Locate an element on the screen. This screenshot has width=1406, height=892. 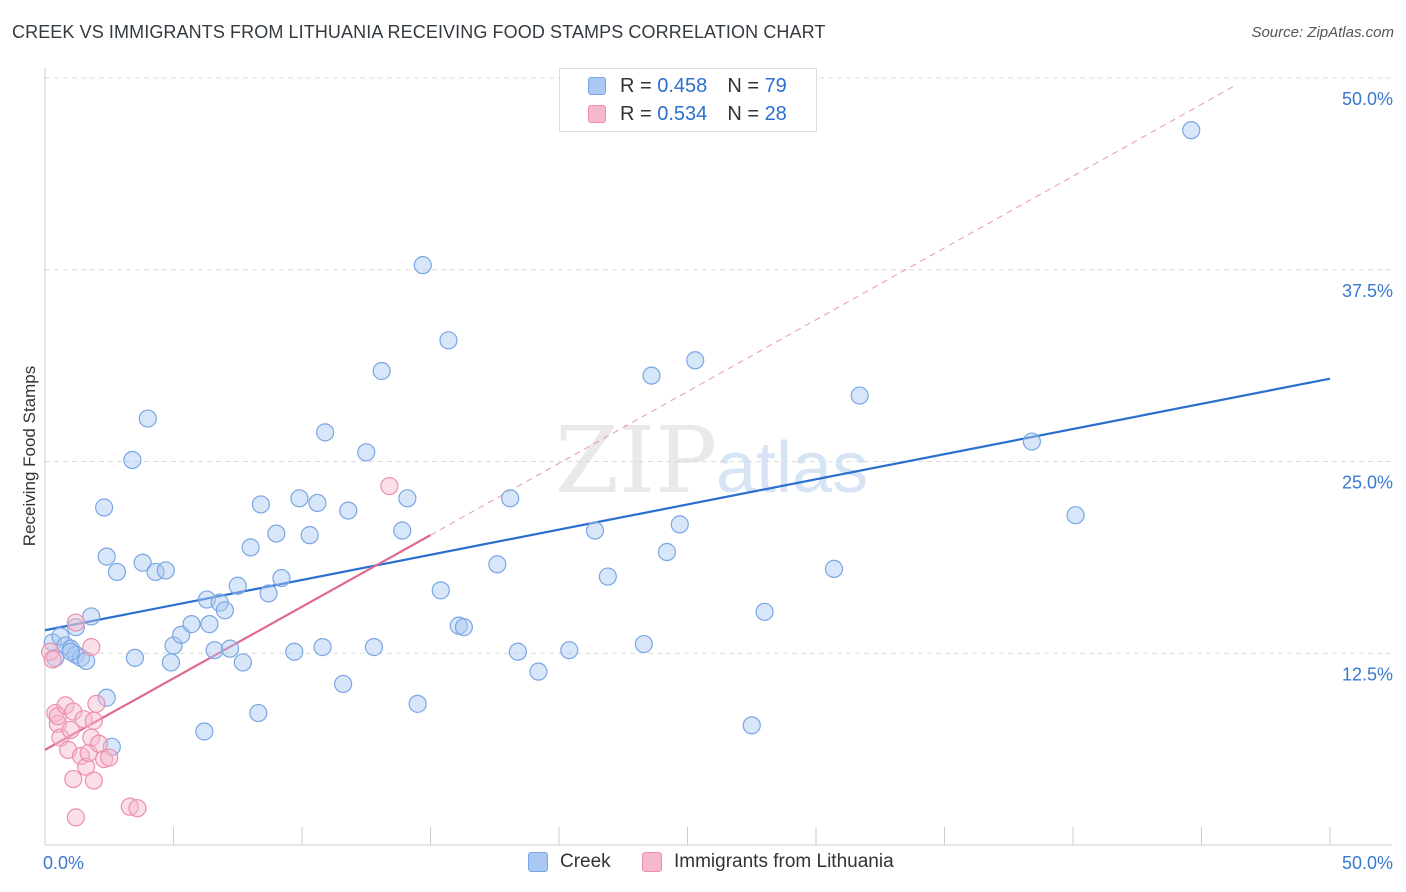
legend-label: Immigrants from Lithuania is located at coordinates (784, 861).